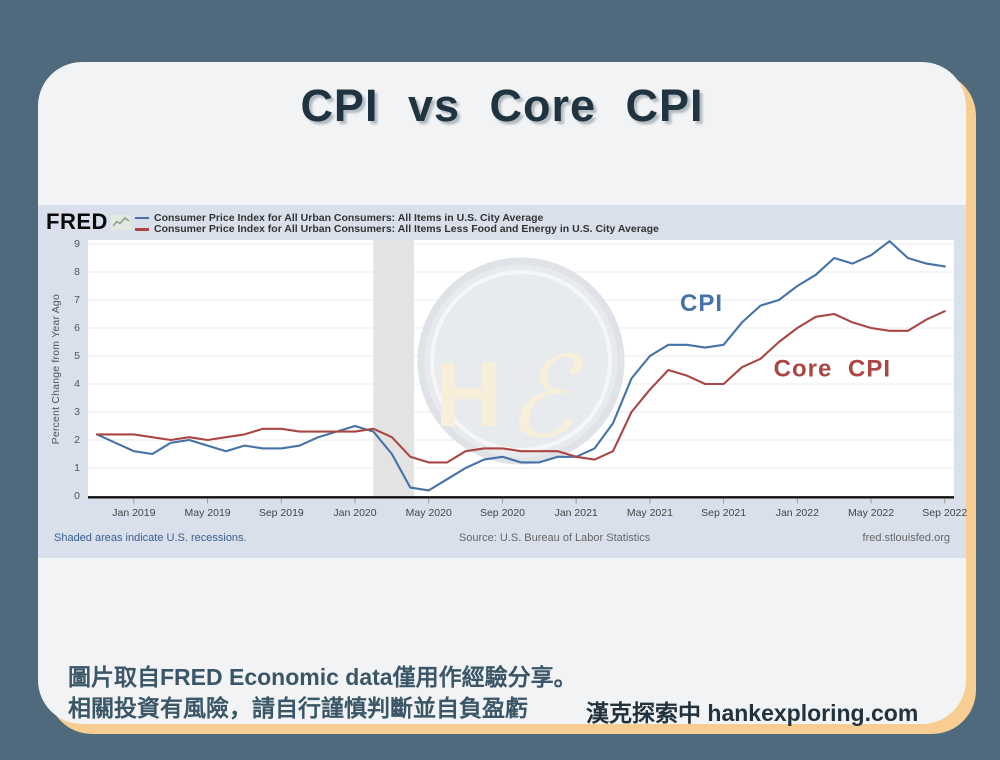  What do you see at coordinates (77, 221) in the screenshot?
I see `fred-logo-text: FRED` at bounding box center [77, 221].